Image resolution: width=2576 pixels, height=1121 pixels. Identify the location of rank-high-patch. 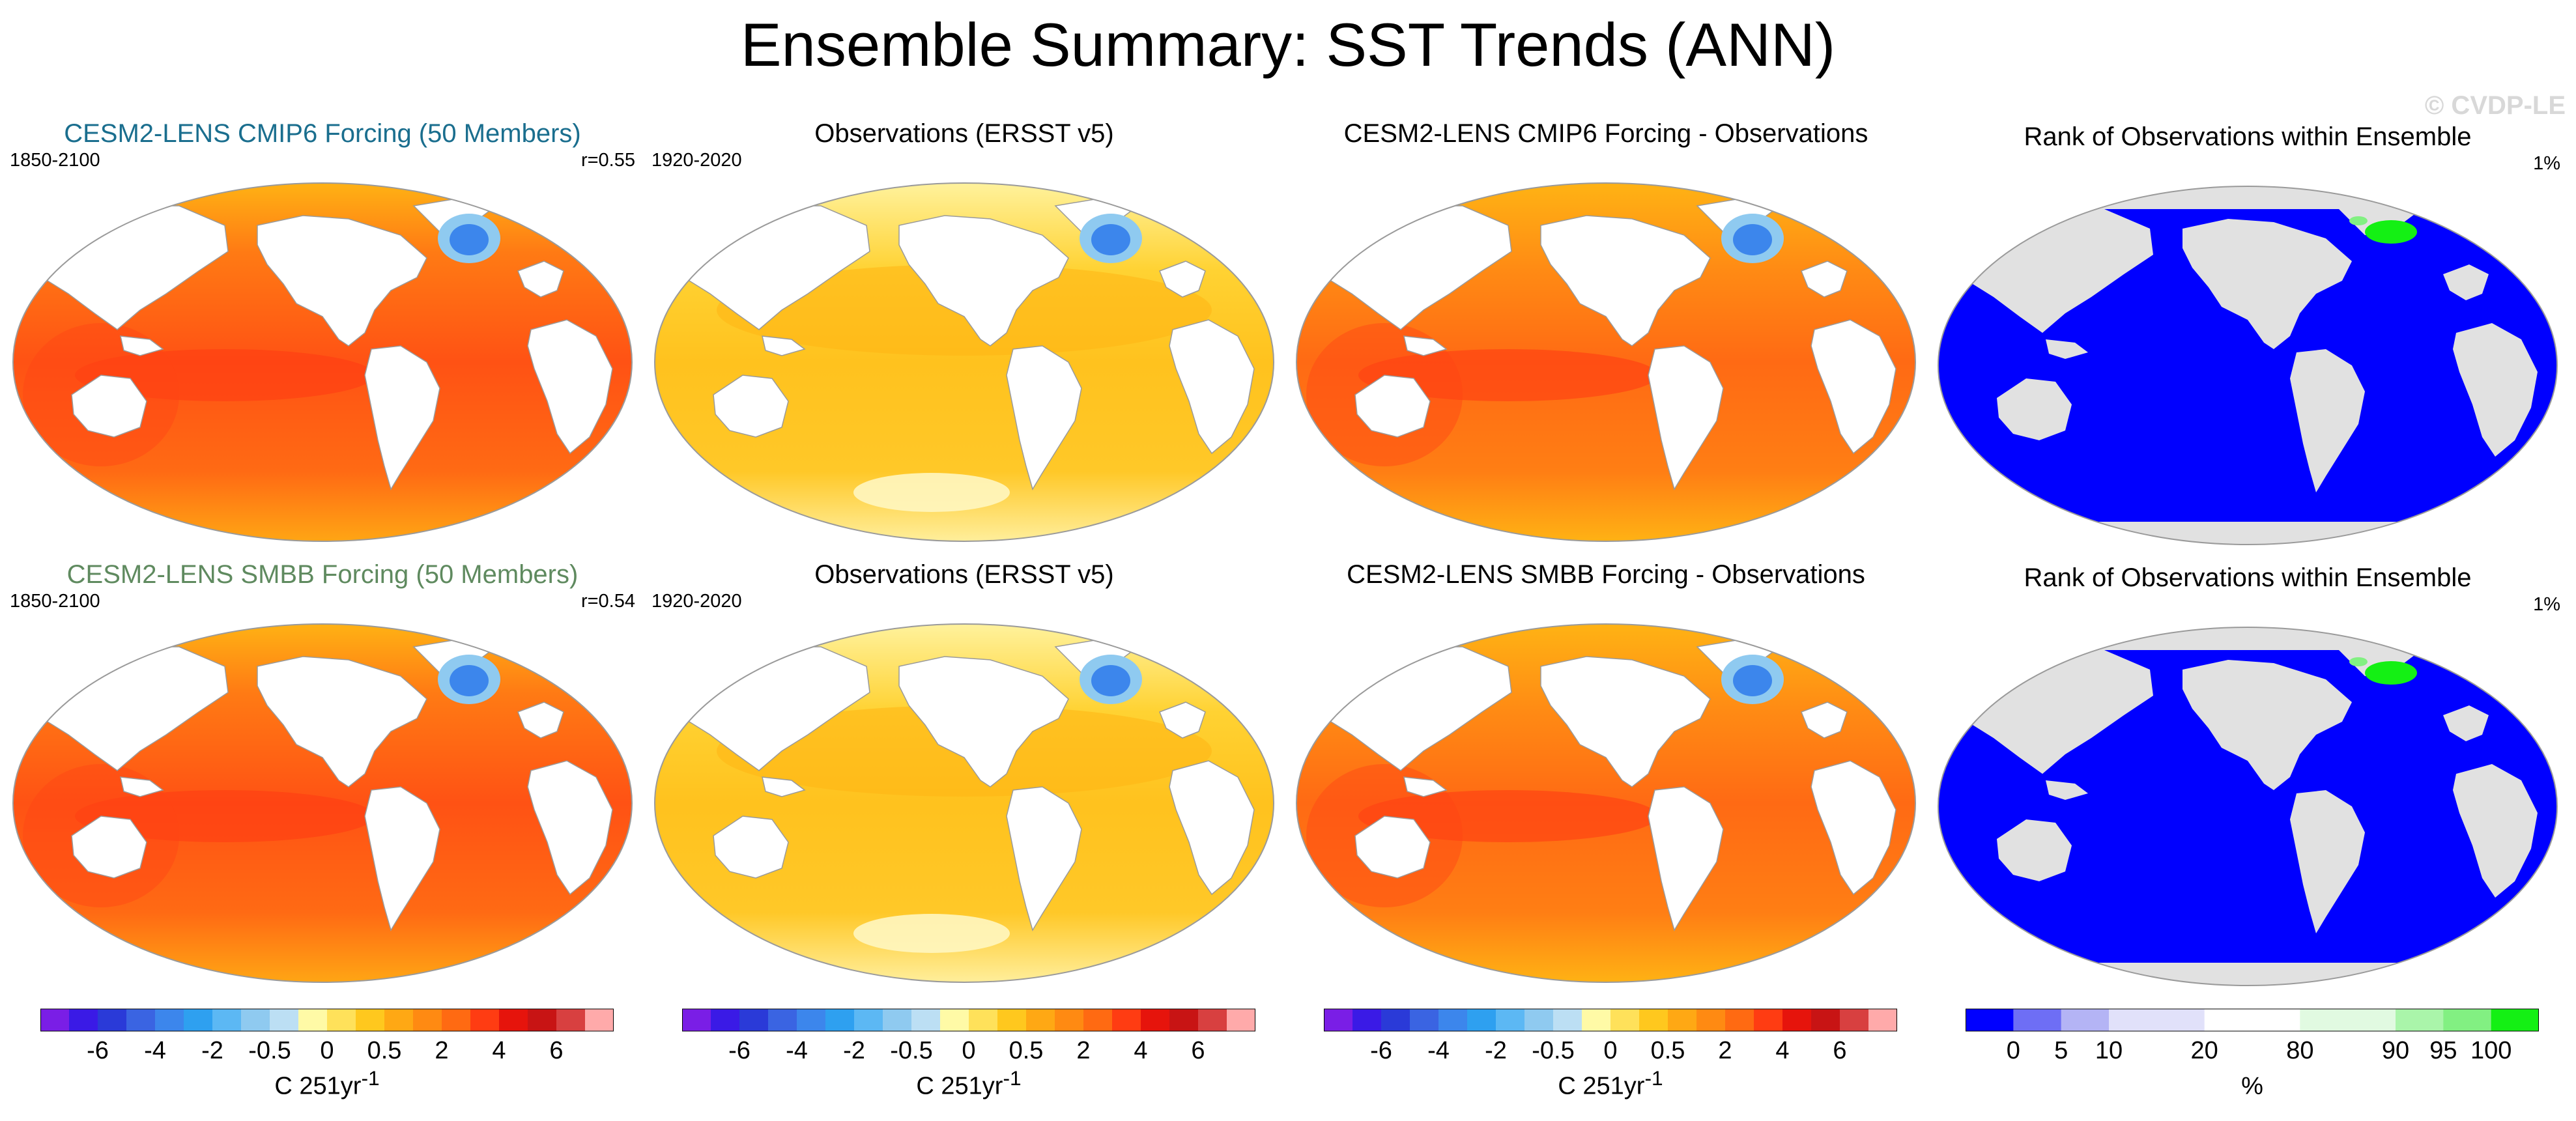
(2358, 220).